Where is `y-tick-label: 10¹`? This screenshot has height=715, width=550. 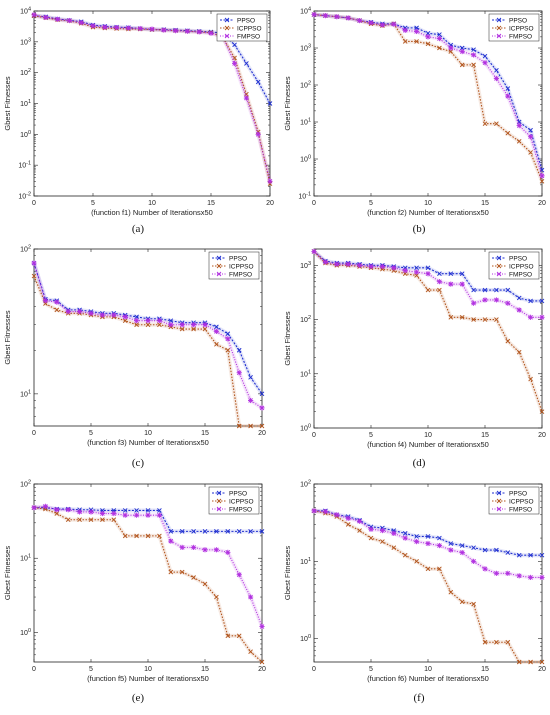 y-tick-label: 10¹ is located at coordinates (25, 103).